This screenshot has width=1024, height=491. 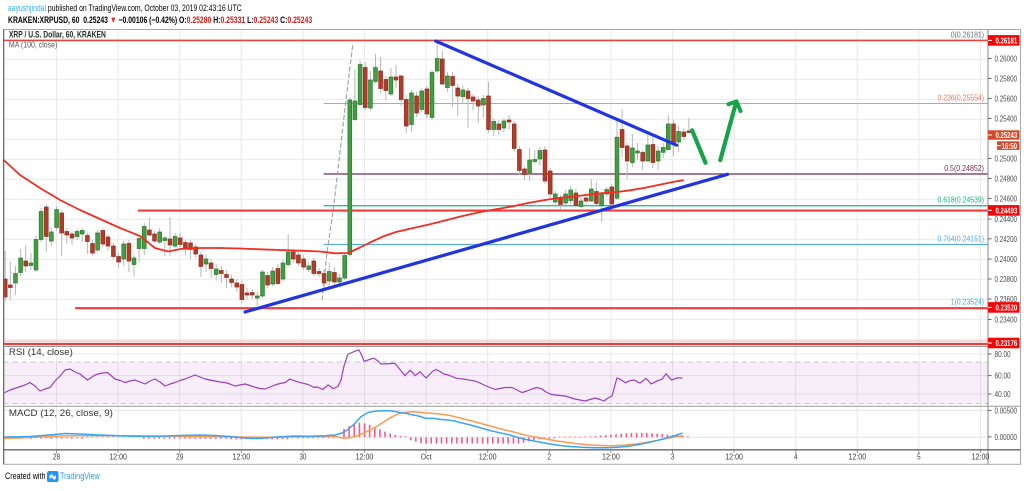 What do you see at coordinates (550, 457) in the screenshot?
I see `svg-text: 2` at bounding box center [550, 457].